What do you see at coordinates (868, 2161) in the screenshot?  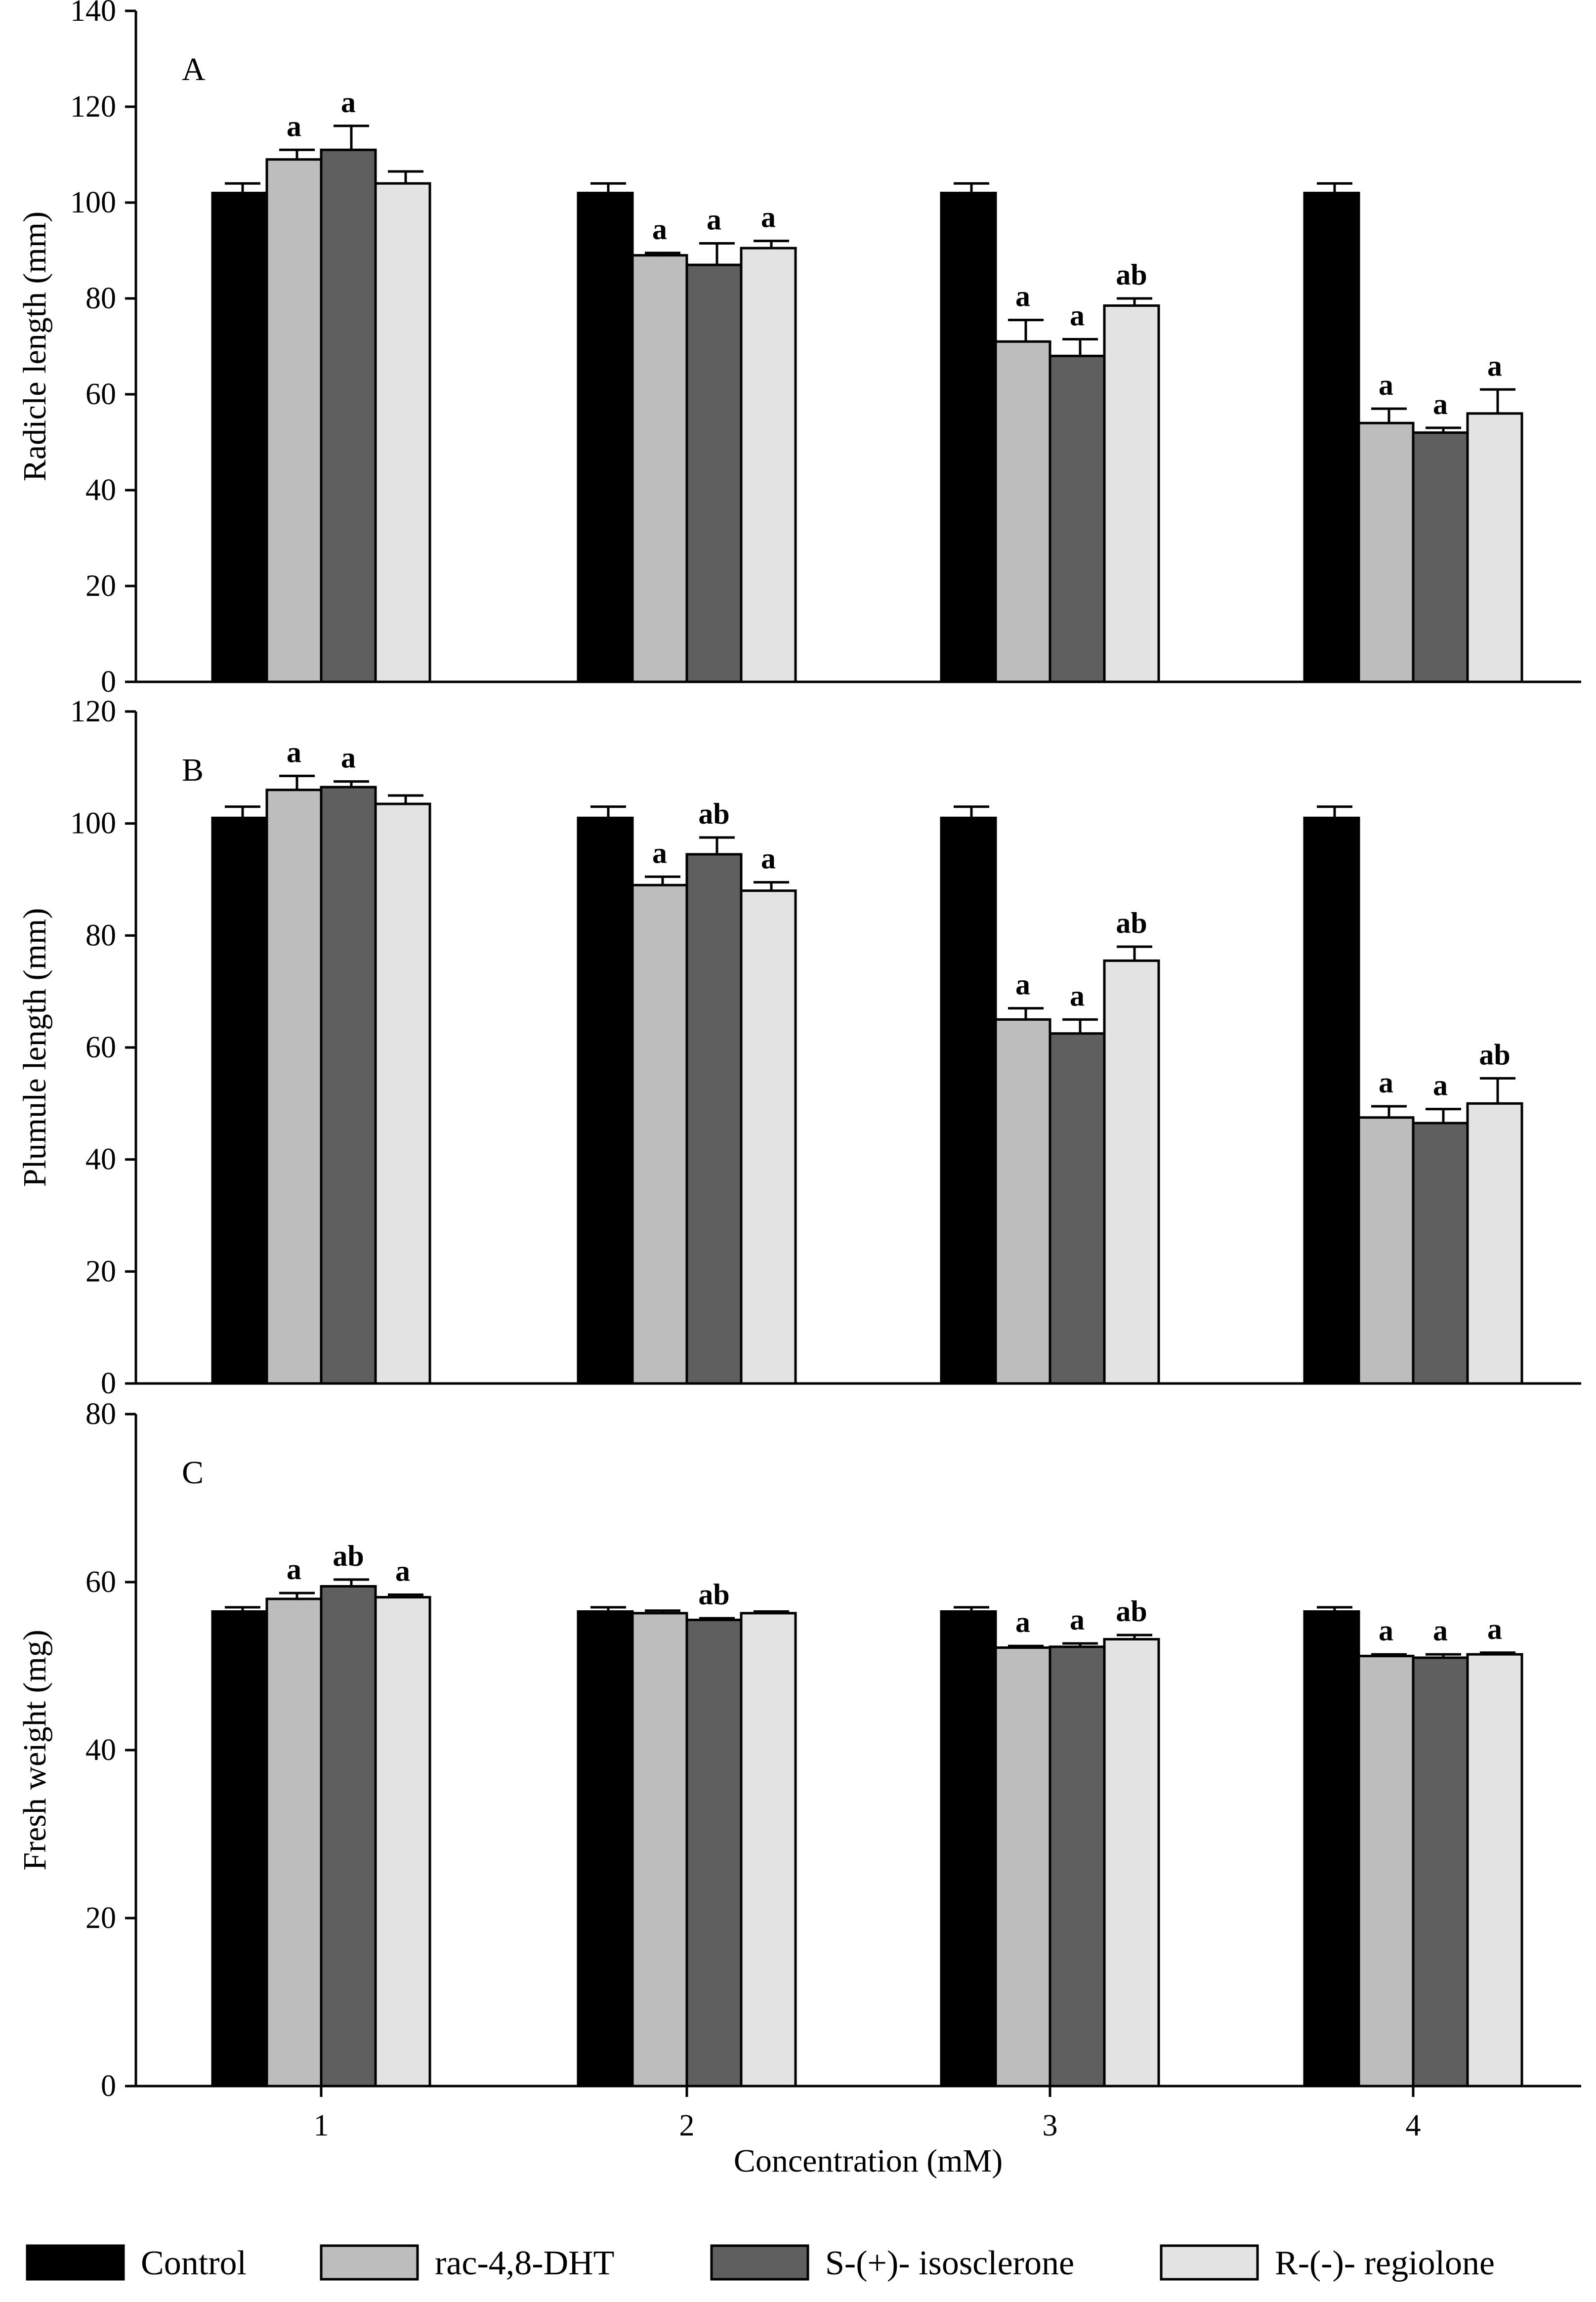 I see `x-axis-title: Concentration (mM)` at bounding box center [868, 2161].